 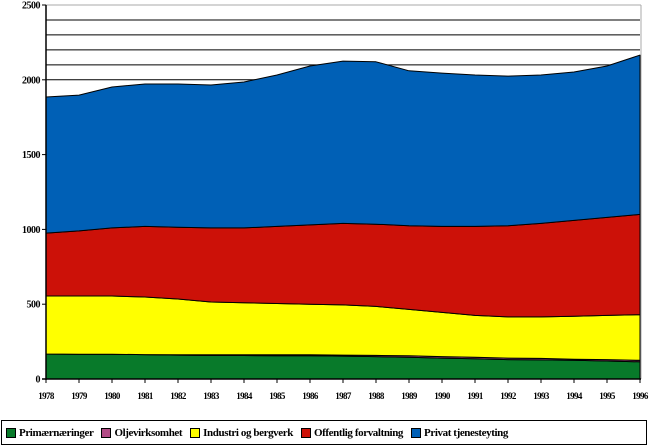 What do you see at coordinates (541, 396) in the screenshot?
I see `x-tick-label: 1993` at bounding box center [541, 396].